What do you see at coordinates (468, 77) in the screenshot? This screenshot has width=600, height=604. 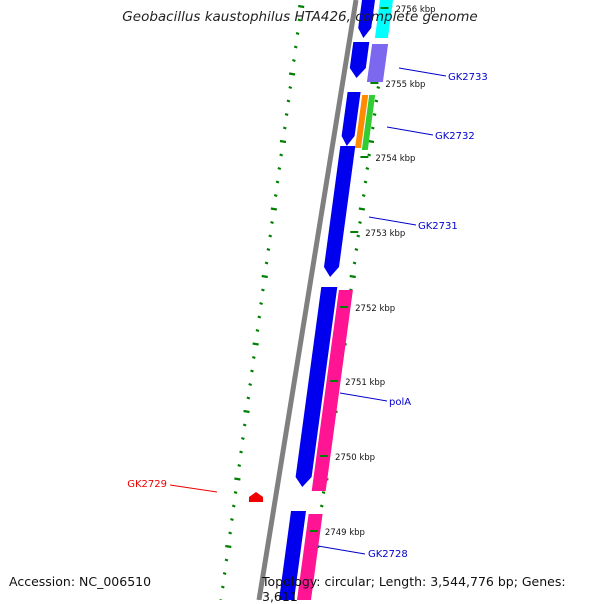 I see `gene-label: GK2733` at bounding box center [468, 77].